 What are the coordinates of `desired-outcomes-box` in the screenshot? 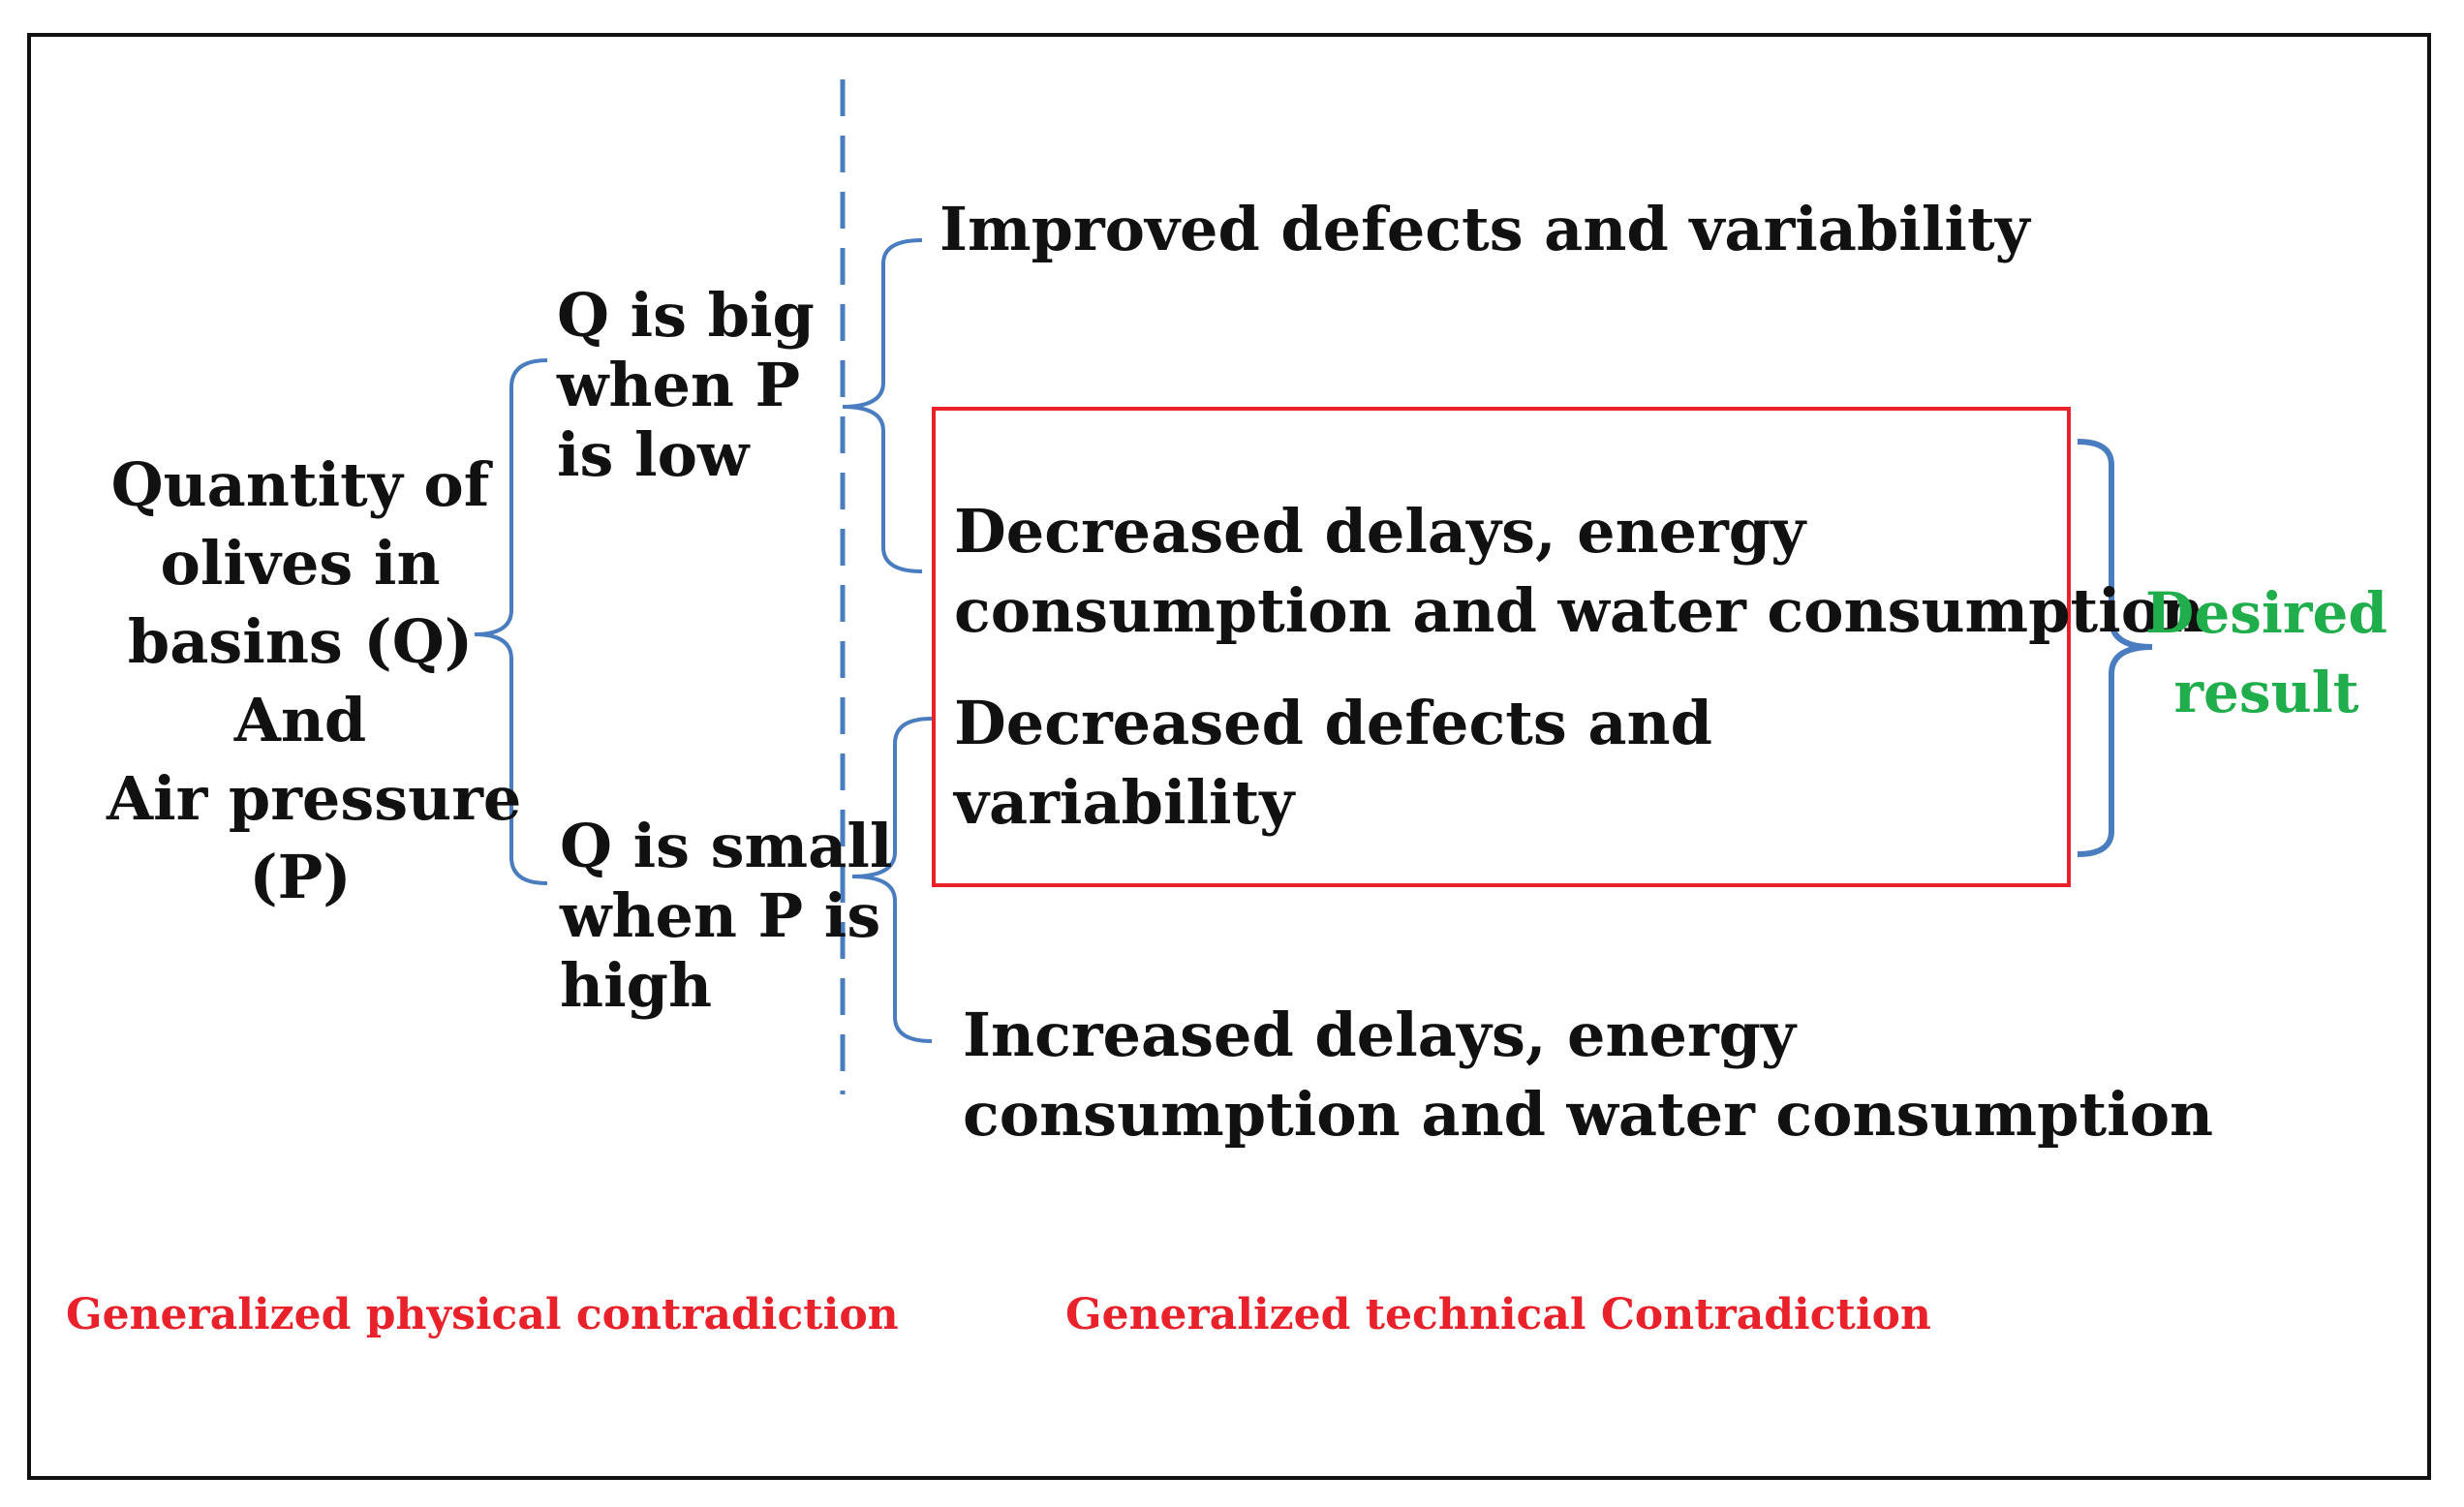 It's located at (1501, 647).